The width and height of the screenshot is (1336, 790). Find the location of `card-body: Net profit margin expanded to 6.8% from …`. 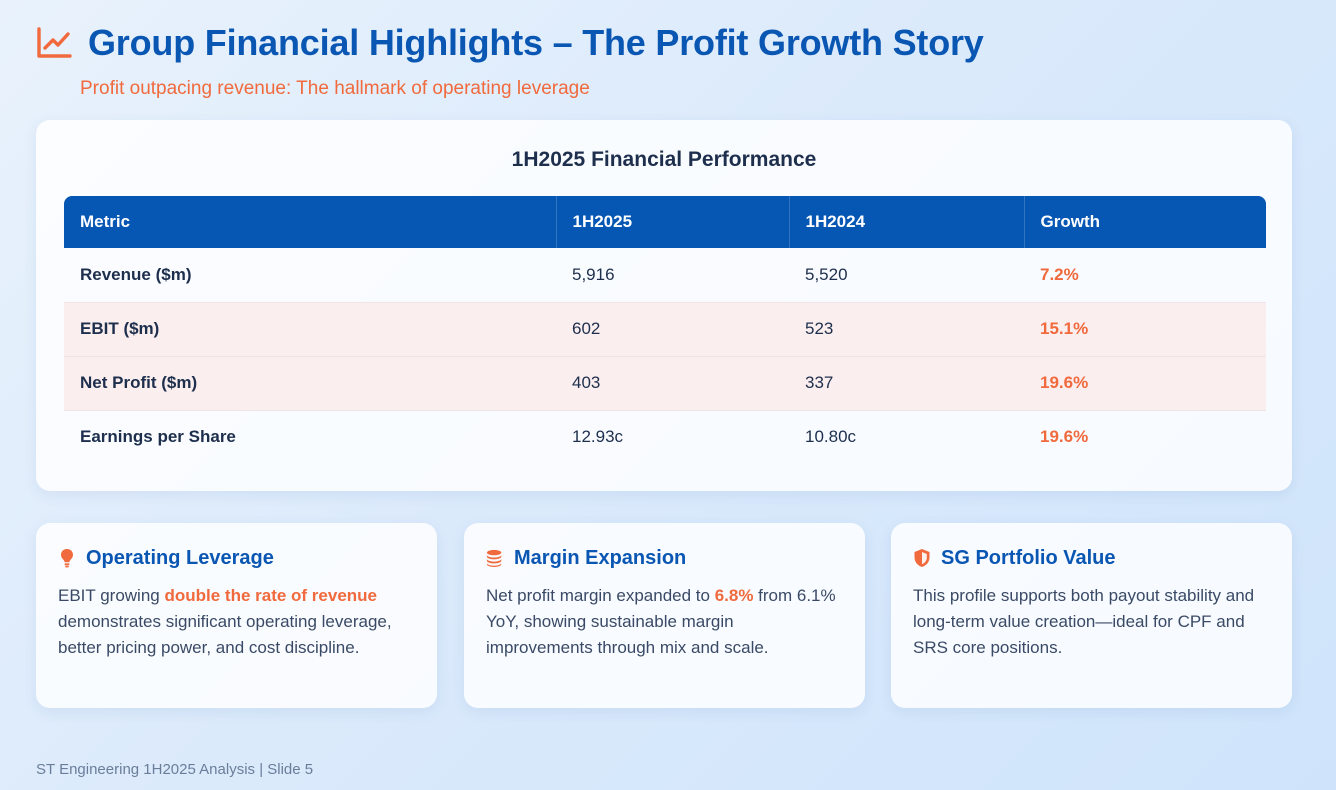

card-body: Net profit margin expanded to 6.8% from … is located at coordinates (664, 622).